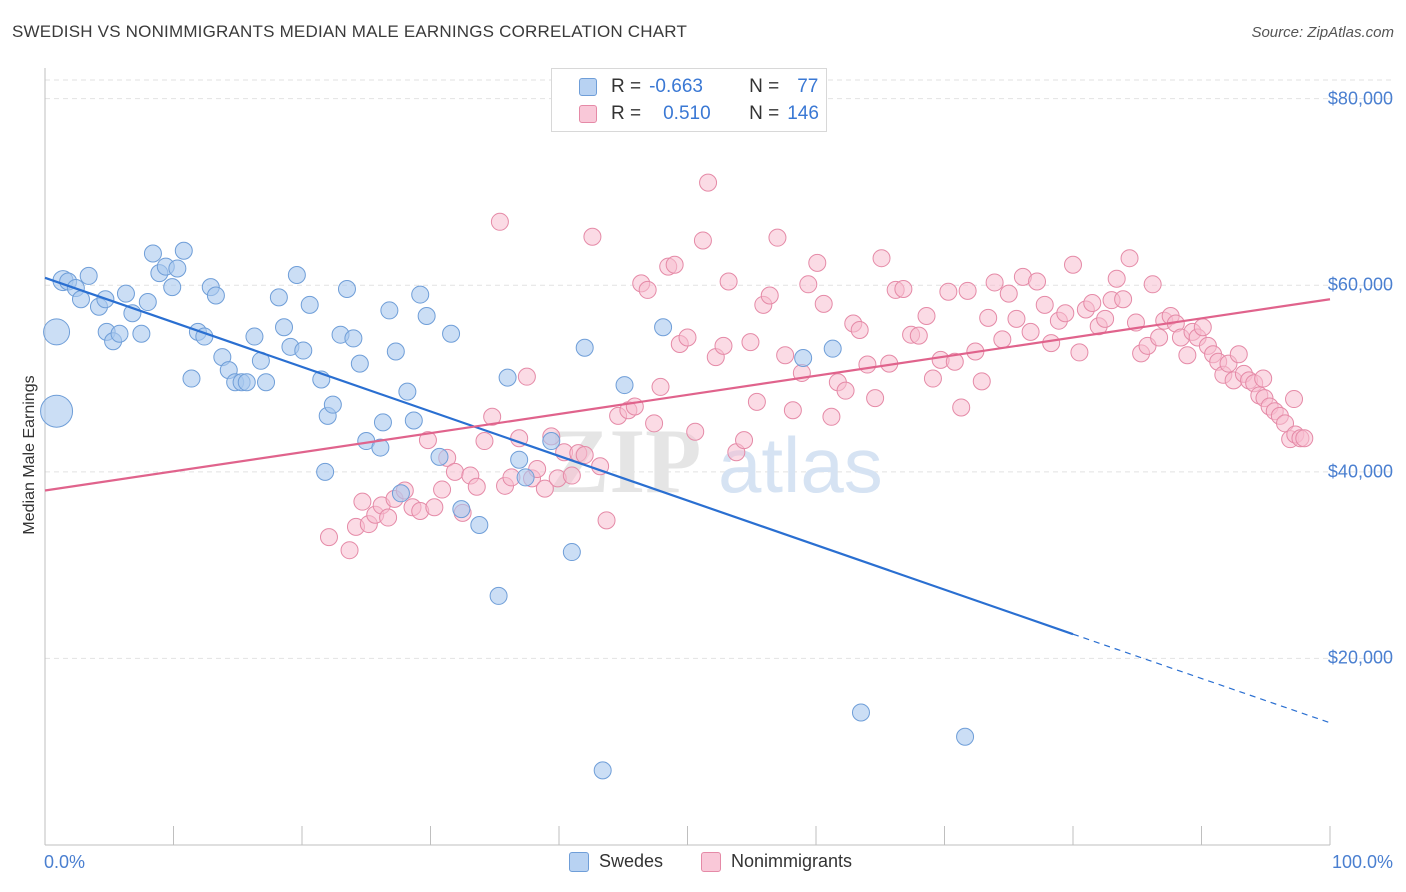  Describe the element at coordinates (1322, 32) in the screenshot. I see `source-label: Source: ZipAtlas.com` at that location.